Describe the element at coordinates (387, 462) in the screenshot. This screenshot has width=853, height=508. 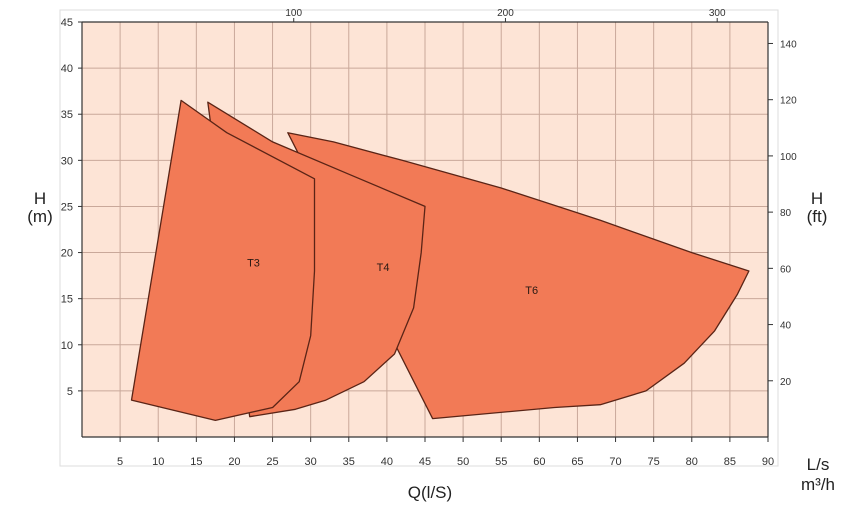
I see `x-tick-label: 40` at that location.